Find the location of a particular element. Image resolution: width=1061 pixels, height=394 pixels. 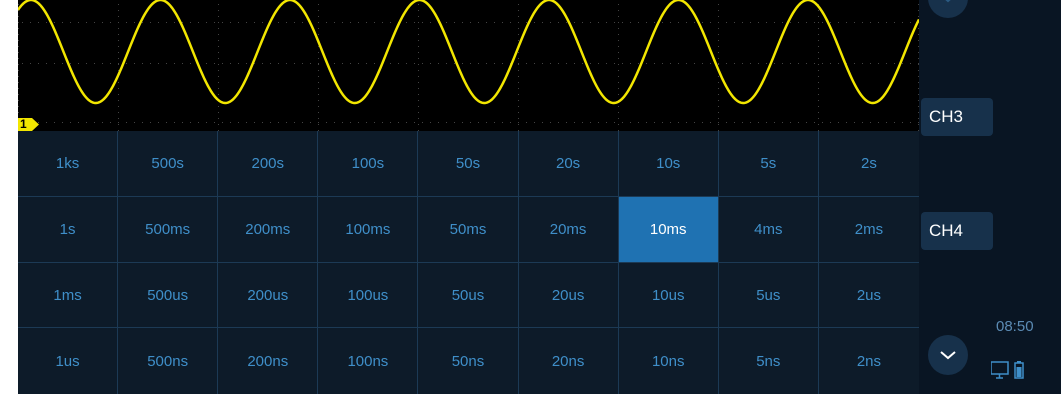

timebase-option-500ns: 500ns is located at coordinates (168, 361).